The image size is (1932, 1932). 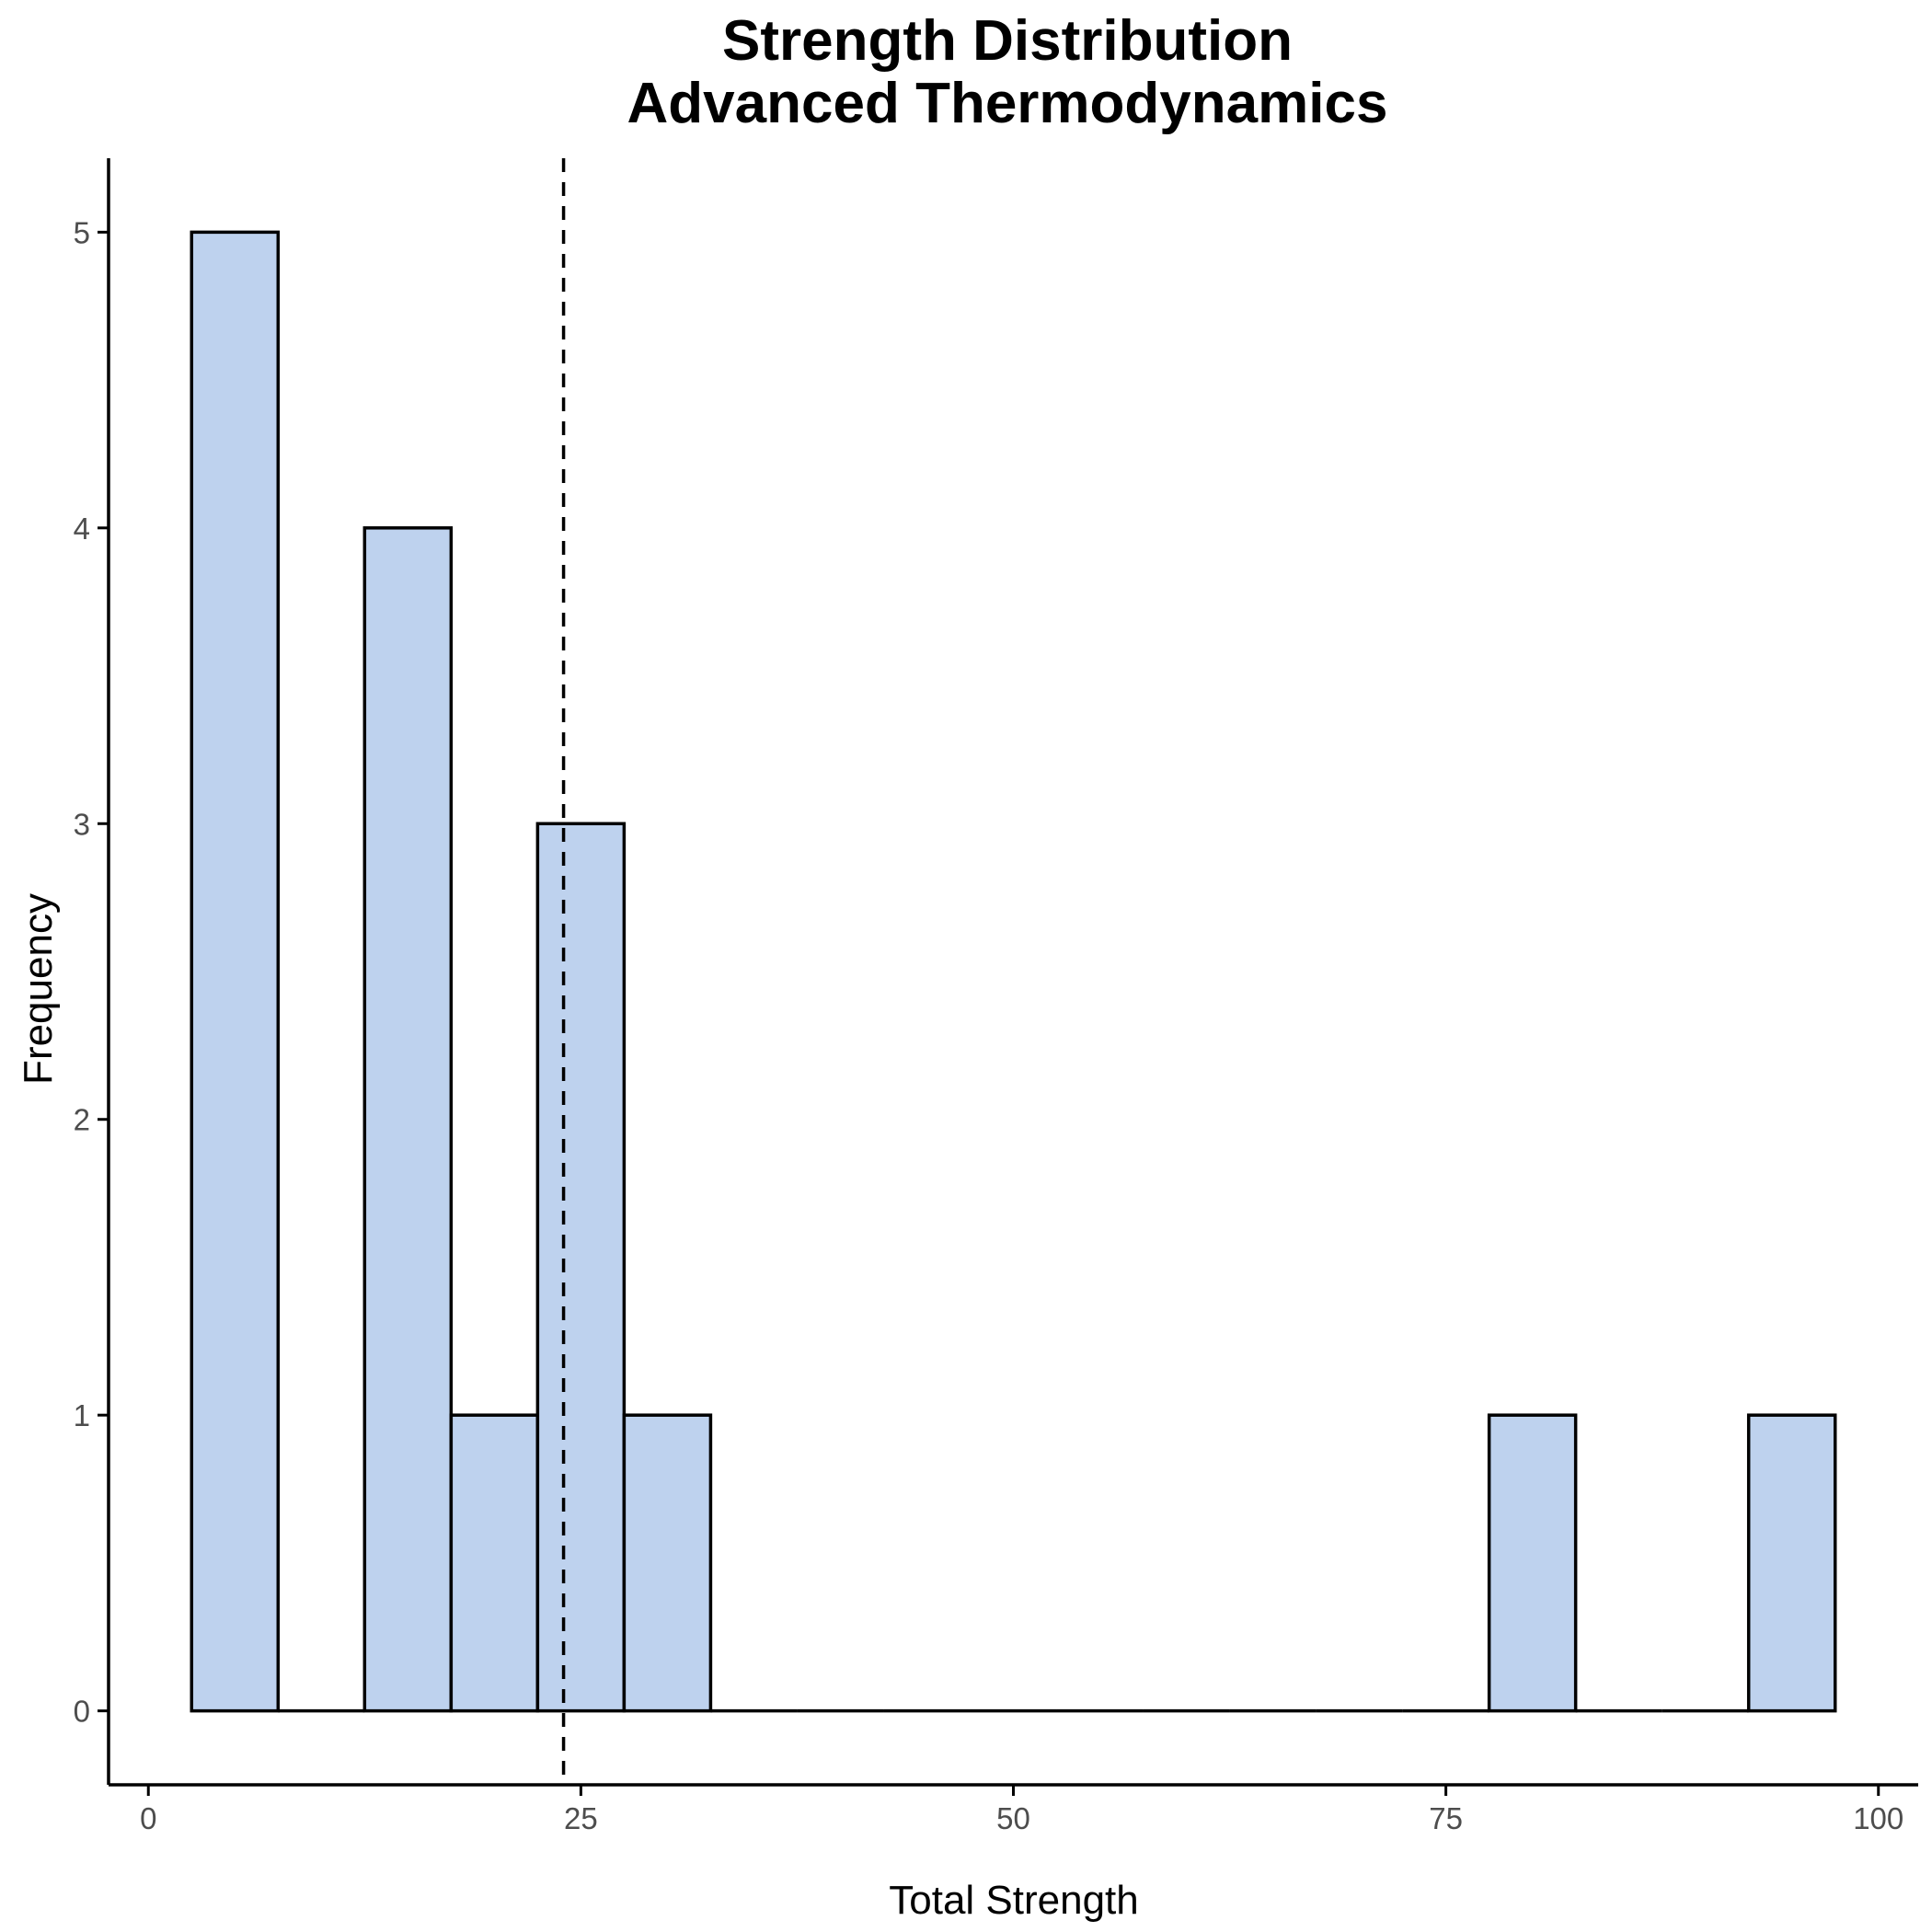 What do you see at coordinates (581, 1818) in the screenshot?
I see `x-tick-label-25: 25` at bounding box center [581, 1818].